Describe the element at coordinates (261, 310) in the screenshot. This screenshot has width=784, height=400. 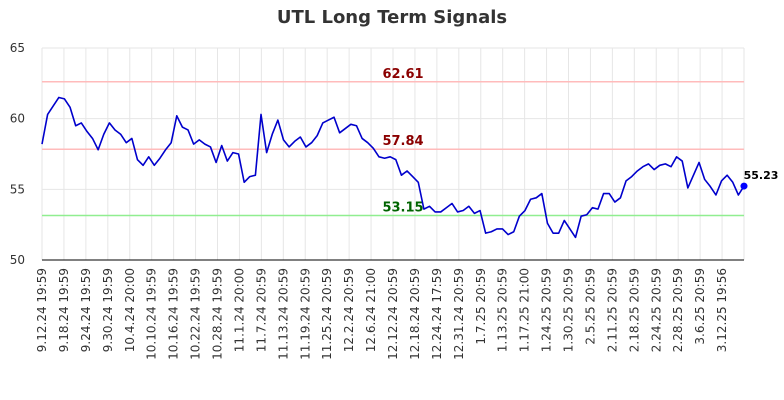
I see `x-tick-label: 11.7.24 20:59` at that location.